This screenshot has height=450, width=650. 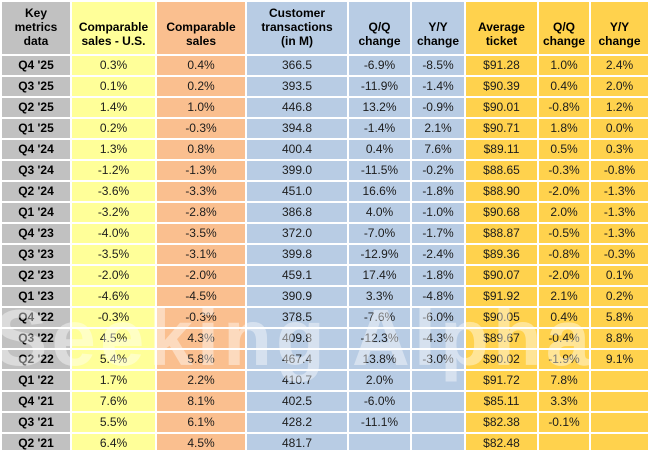 What do you see at coordinates (501, 128) in the screenshot?
I see `cell-average-ticket: $90.71` at bounding box center [501, 128].